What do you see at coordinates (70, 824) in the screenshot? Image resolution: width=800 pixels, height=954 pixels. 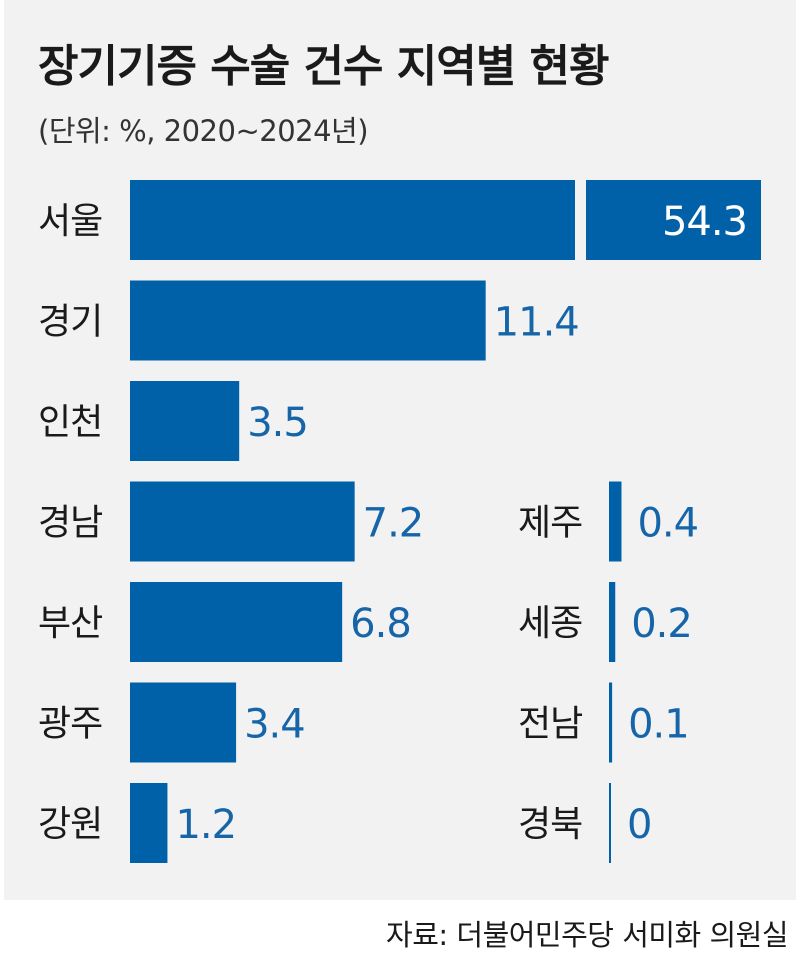 I see `category-label: 강원` at bounding box center [70, 824].